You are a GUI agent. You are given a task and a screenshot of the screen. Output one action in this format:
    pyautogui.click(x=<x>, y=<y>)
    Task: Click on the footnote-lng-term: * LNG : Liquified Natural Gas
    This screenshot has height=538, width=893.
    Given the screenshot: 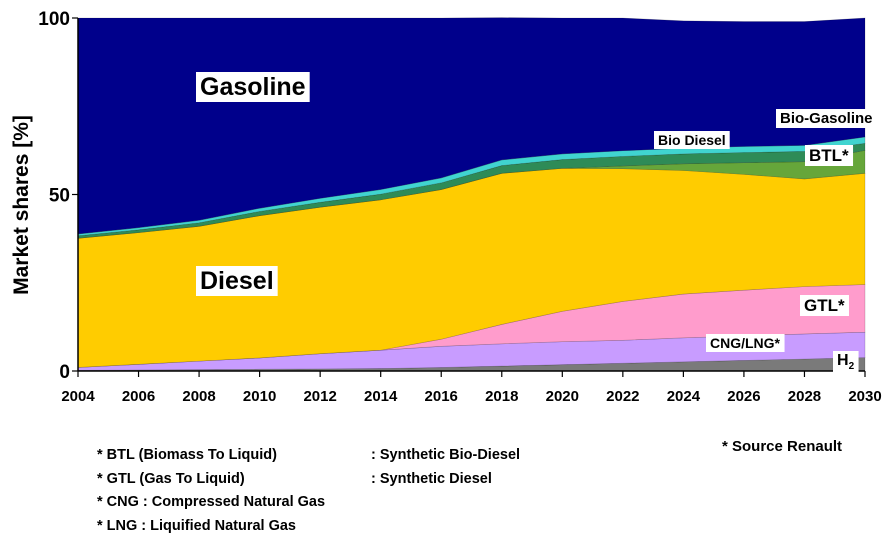 What is the action you would take?
    pyautogui.click(x=196, y=526)
    